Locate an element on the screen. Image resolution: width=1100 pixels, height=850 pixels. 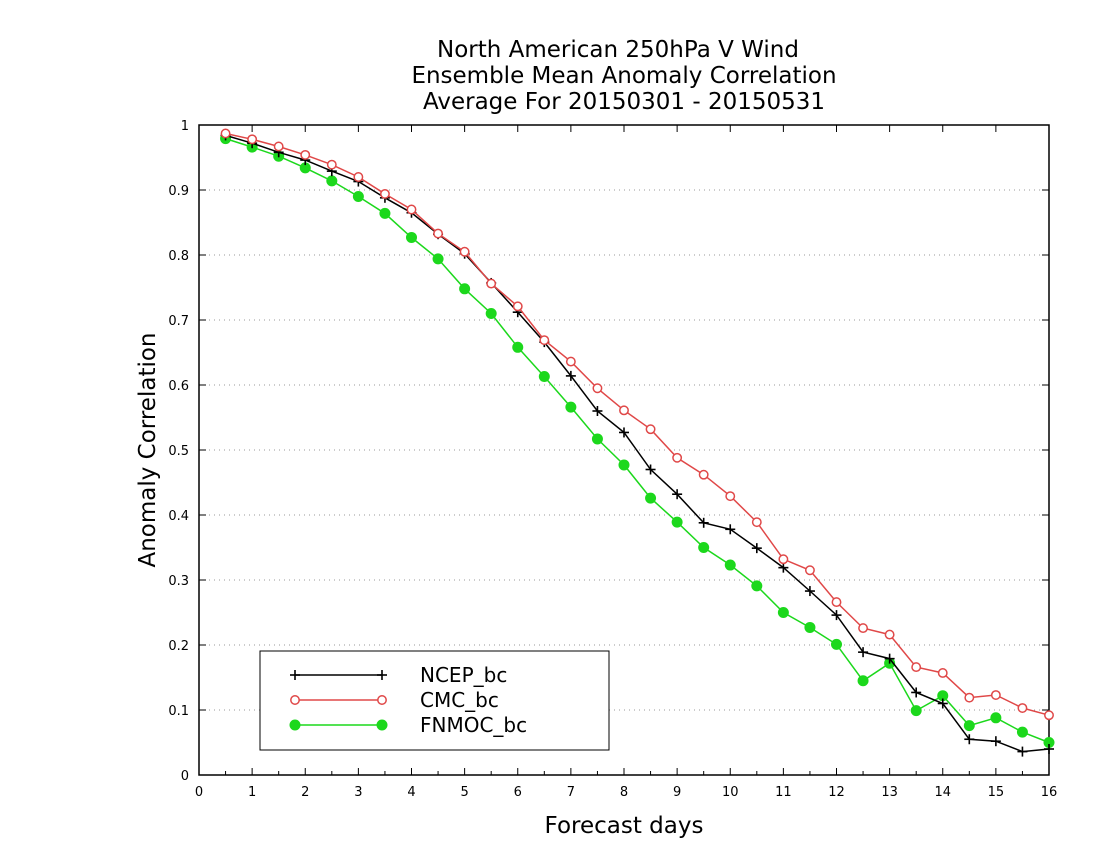
y-tick-label: 0.8 is located at coordinates (178, 256).